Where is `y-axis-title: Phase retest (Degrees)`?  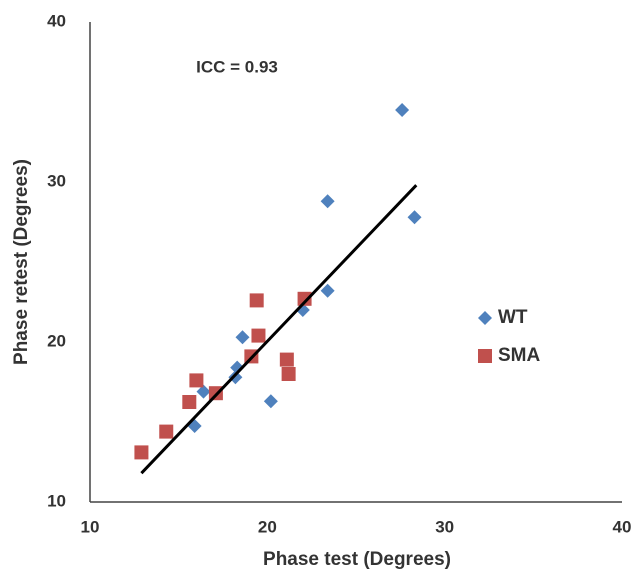 y-axis-title: Phase retest (Degrees) is located at coordinates (21, 262).